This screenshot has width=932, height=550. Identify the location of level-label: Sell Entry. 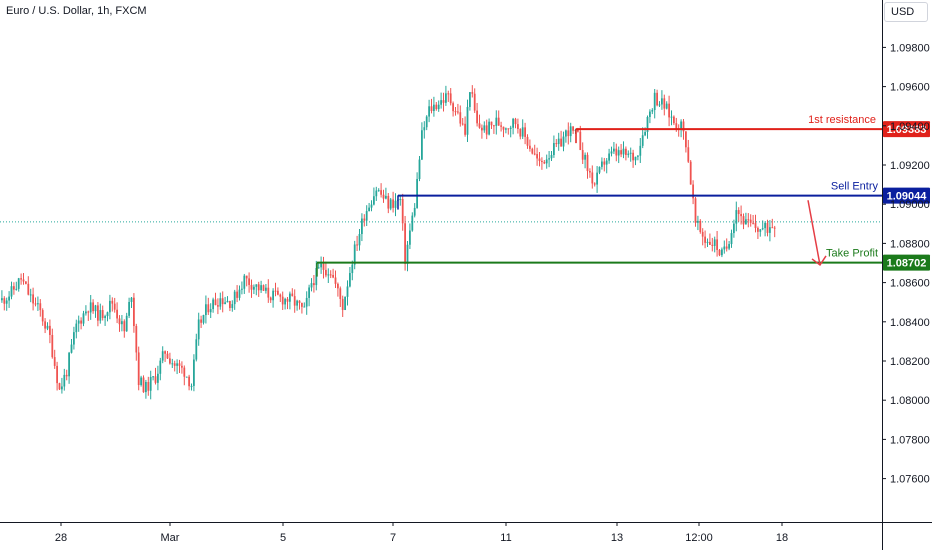
(855, 187).